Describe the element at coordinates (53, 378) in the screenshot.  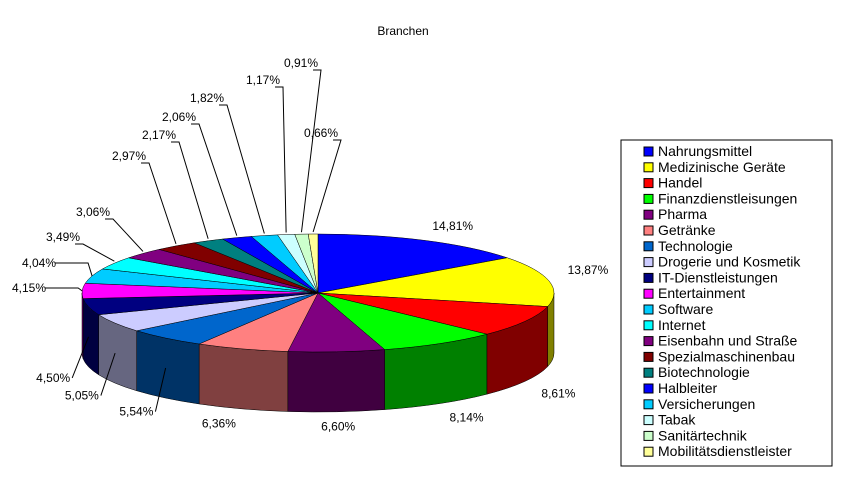
I see `data-label-8: 4,50%` at that location.